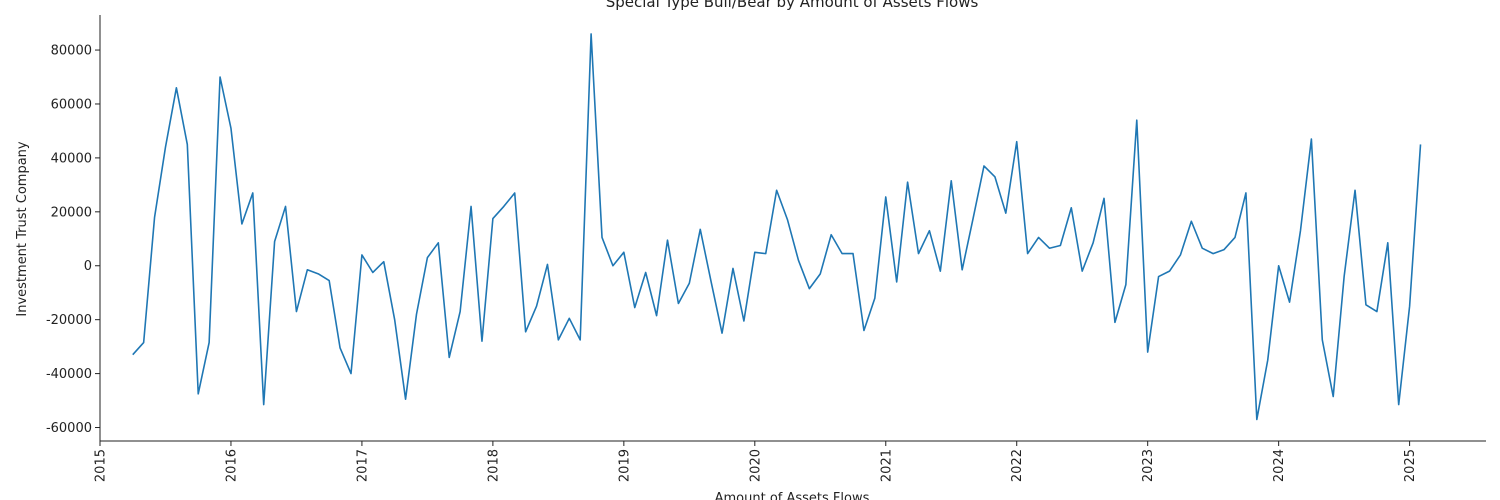  What do you see at coordinates (886, 465) in the screenshot?
I see `x-tick-label: 2021` at bounding box center [886, 465].